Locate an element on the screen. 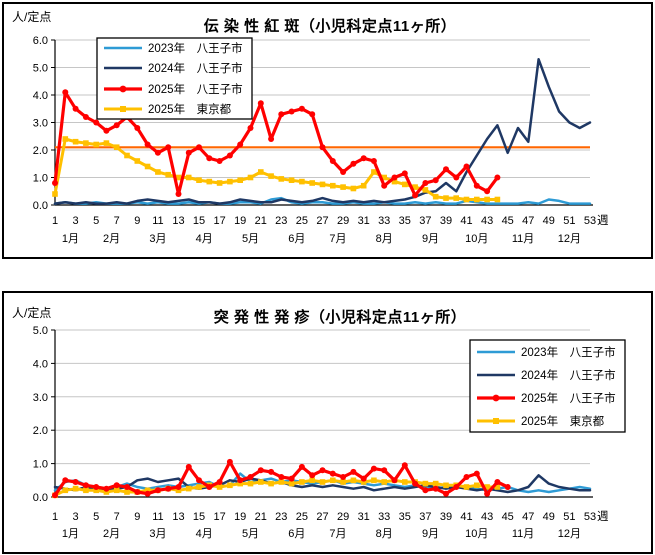 This screenshot has width=655, height=555. week-tick-label: 25 is located at coordinates (302, 221).